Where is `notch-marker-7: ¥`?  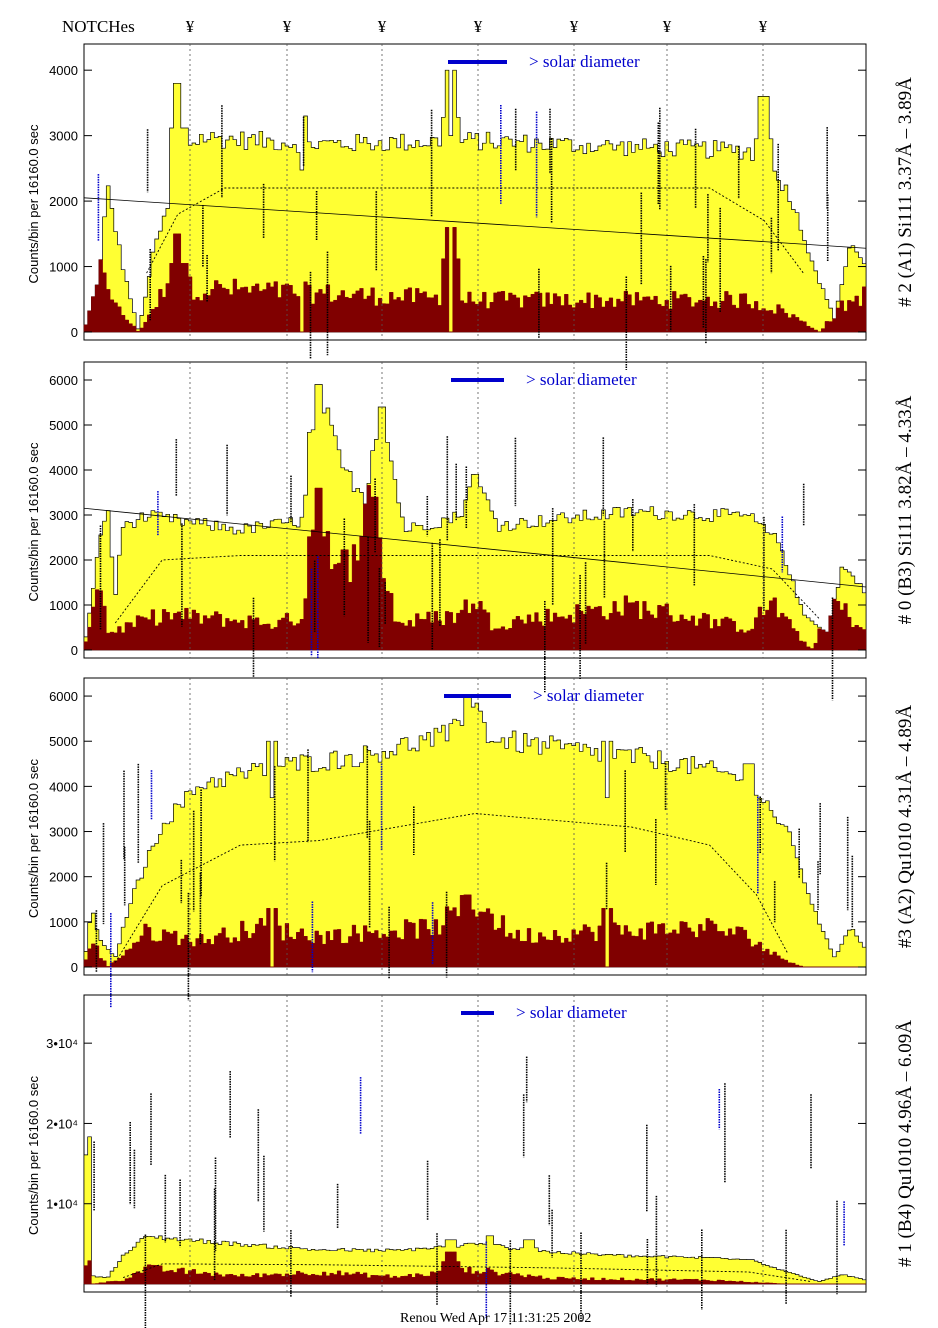
notch-marker-7: ¥ is located at coordinates (763, 26).